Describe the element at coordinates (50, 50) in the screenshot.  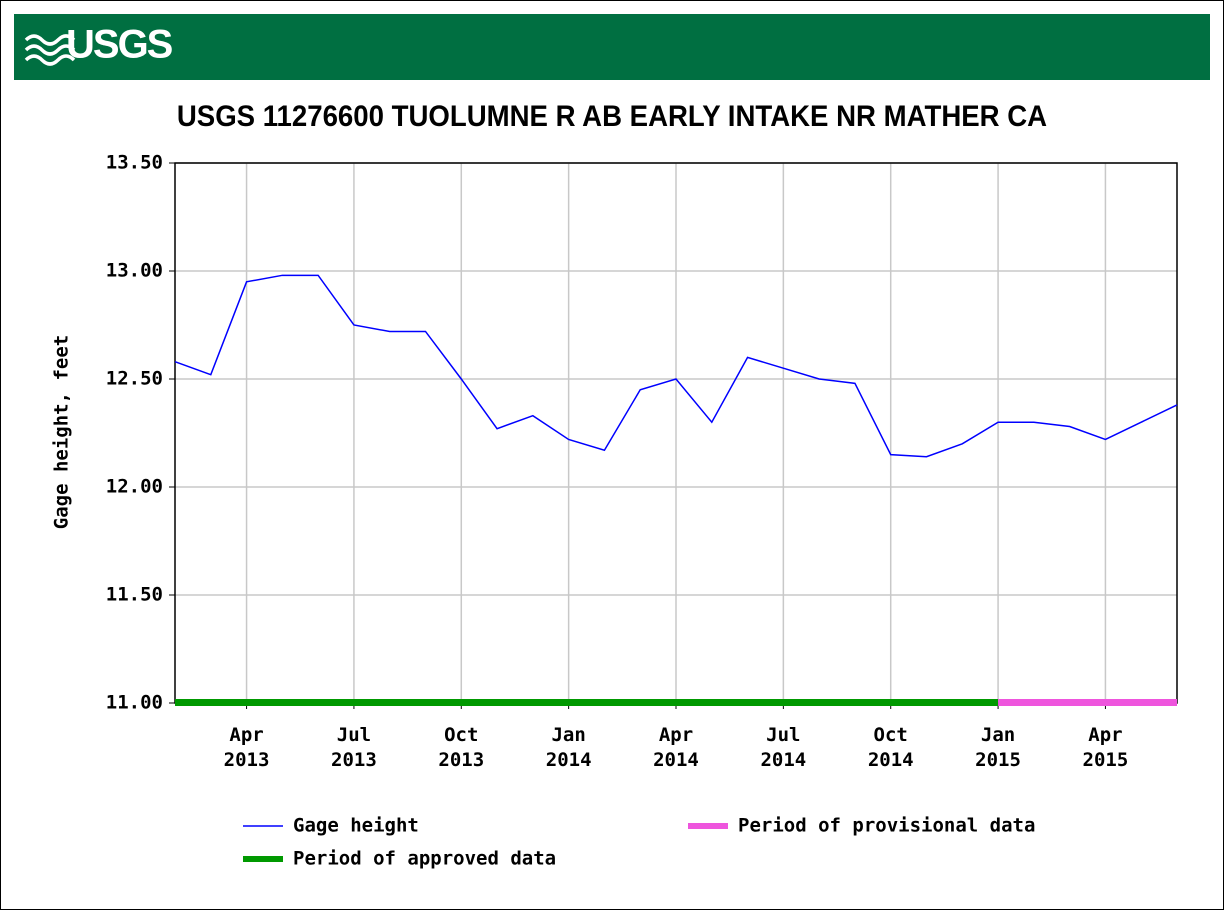
I see `logo-waves` at that location.